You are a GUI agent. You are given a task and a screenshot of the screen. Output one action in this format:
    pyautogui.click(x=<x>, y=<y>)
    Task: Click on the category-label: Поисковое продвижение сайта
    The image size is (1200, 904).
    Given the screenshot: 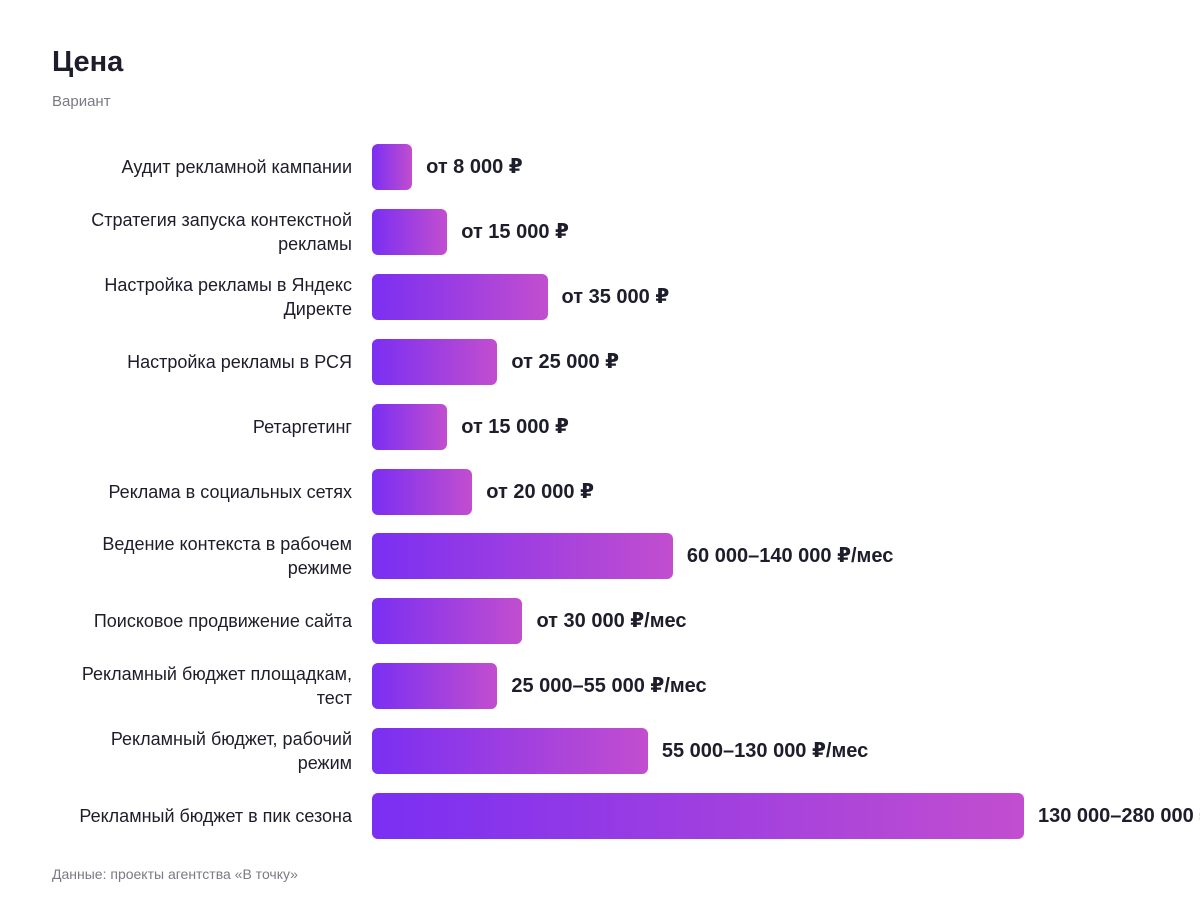 What is the action you would take?
    pyautogui.click(x=222, y=621)
    